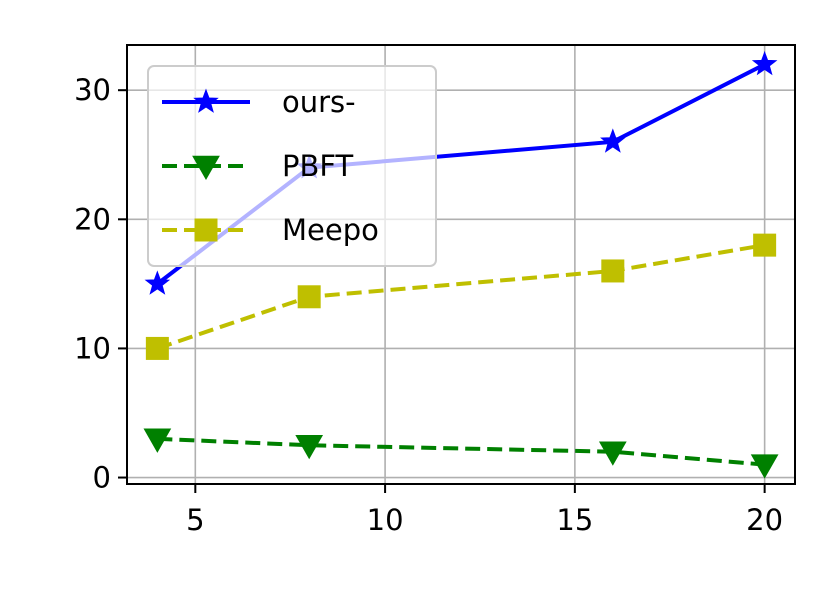  Describe the element at coordinates (102, 478) in the screenshot. I see `y-tick-label: 0` at that location.